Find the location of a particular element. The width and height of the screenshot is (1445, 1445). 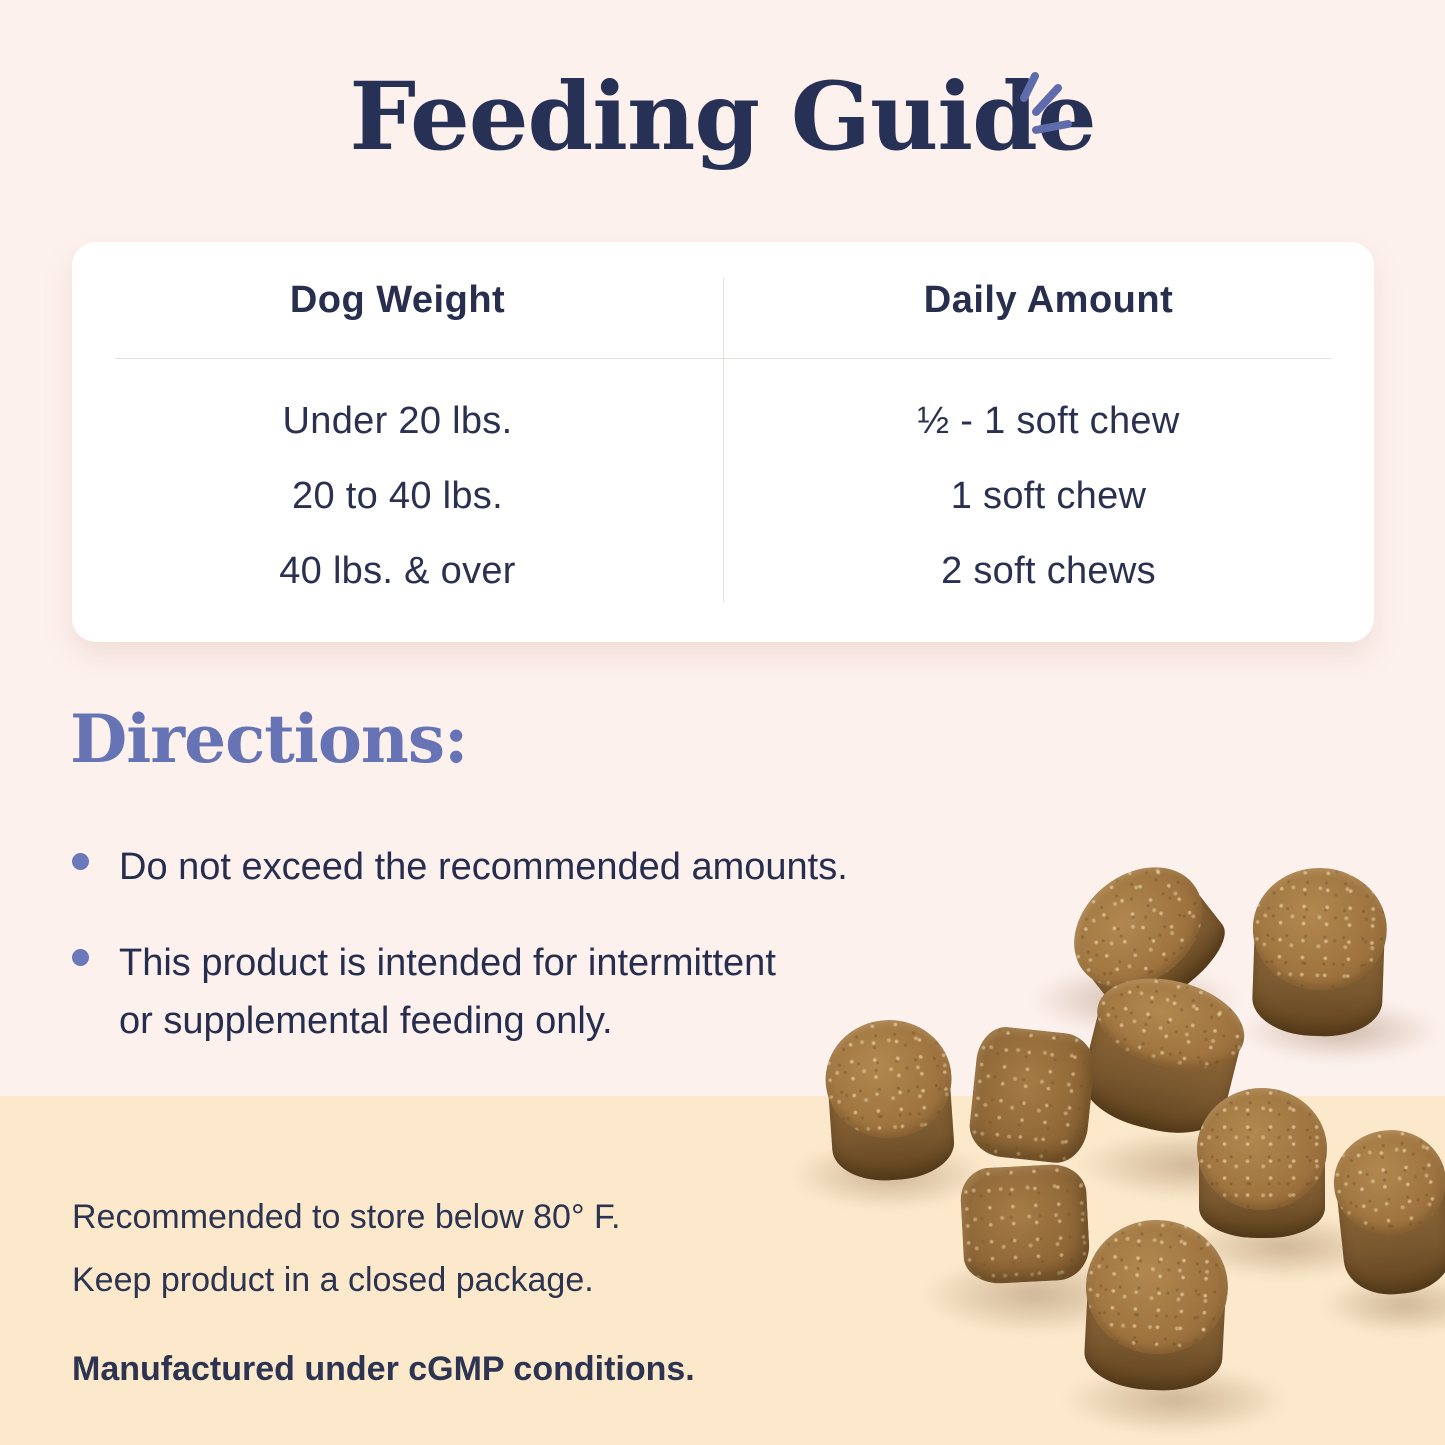

table-row: 40 lbs. & over 2 soft chews is located at coordinates (723, 571).